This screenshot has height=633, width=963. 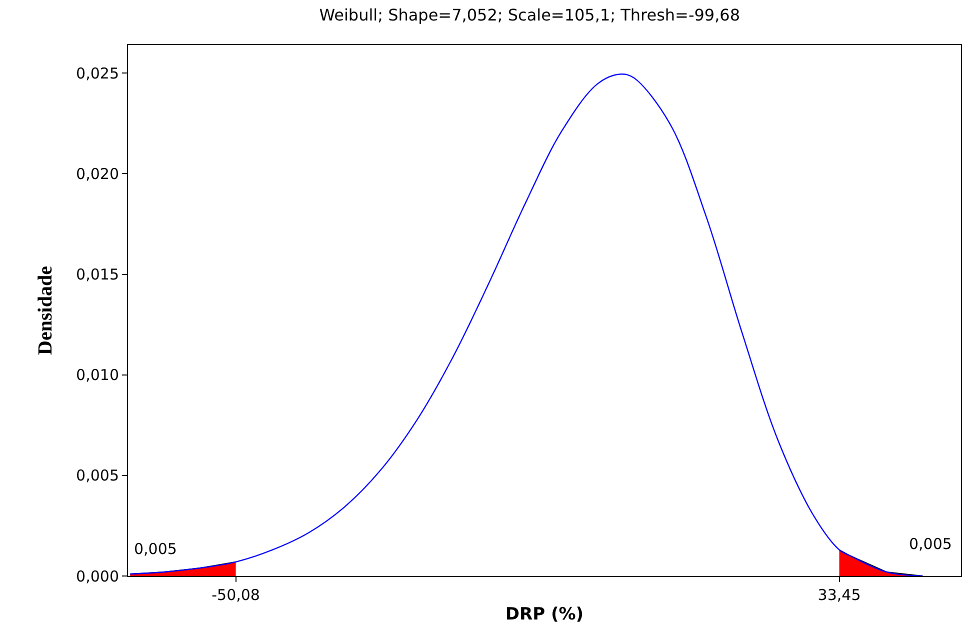 I want to click on y-tick-label: 0,000, so click(x=97, y=576).